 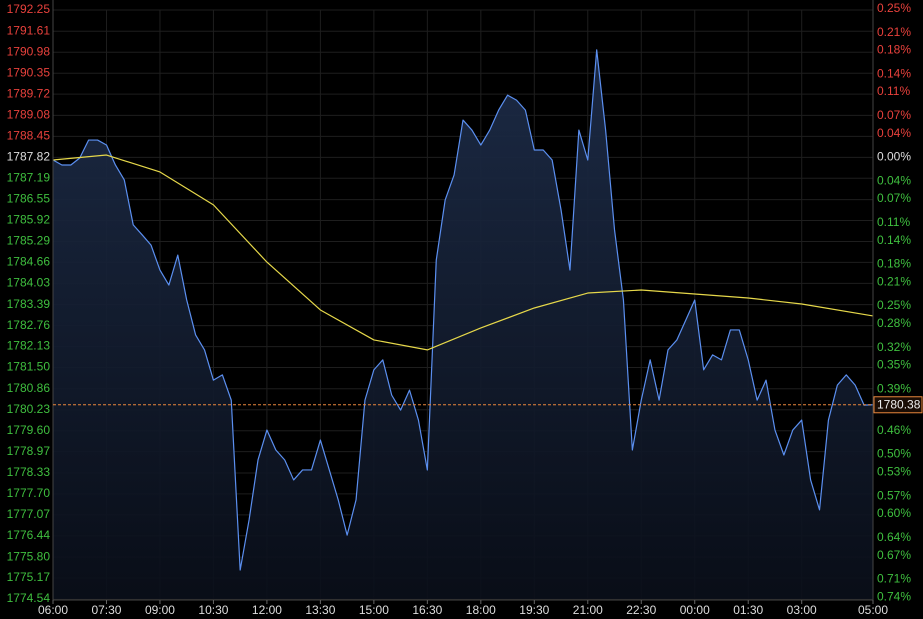 I want to click on x-tick-label: 21:00, so click(x=588, y=610).